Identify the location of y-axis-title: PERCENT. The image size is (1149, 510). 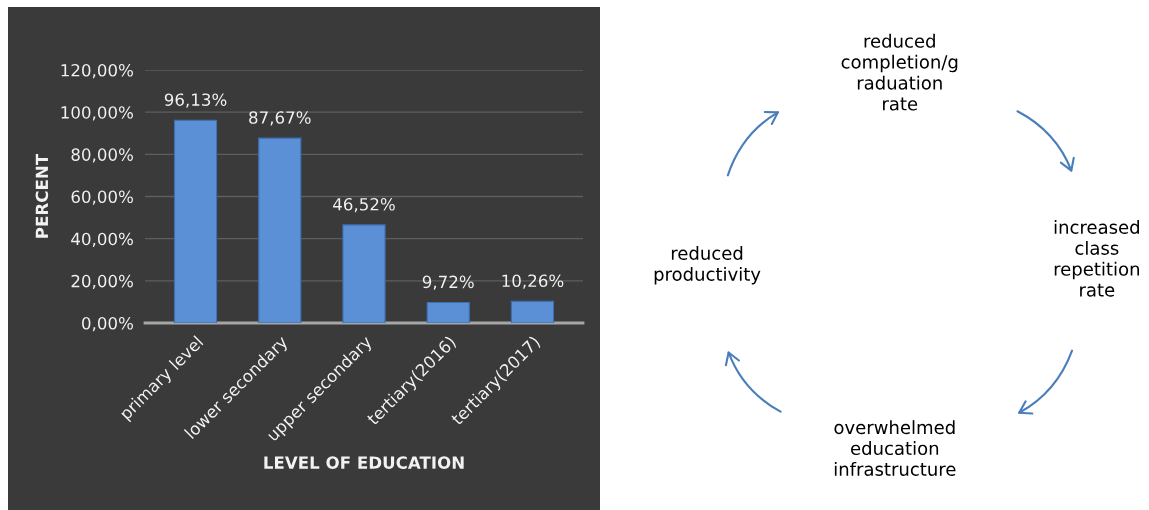
(42, 195).